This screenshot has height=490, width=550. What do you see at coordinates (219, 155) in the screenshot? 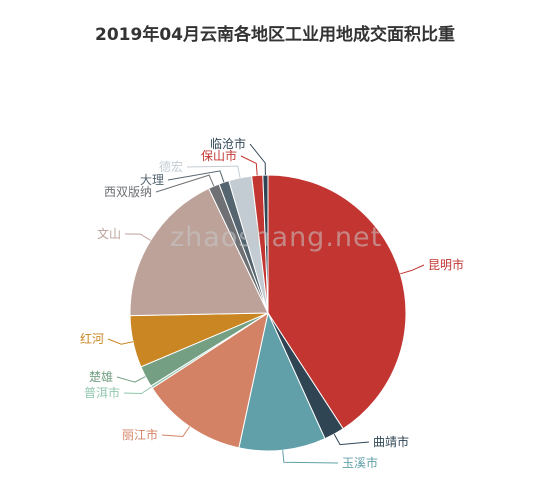
I see `slice-label-12: 保山市` at bounding box center [219, 155].